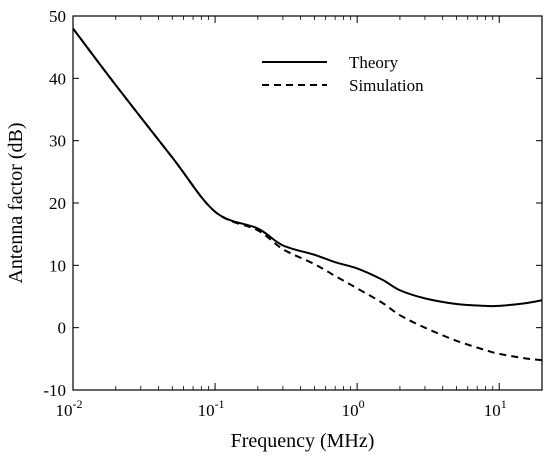  Describe the element at coordinates (57, 78) in the screenshot. I see `y-tick-label: 40` at that location.